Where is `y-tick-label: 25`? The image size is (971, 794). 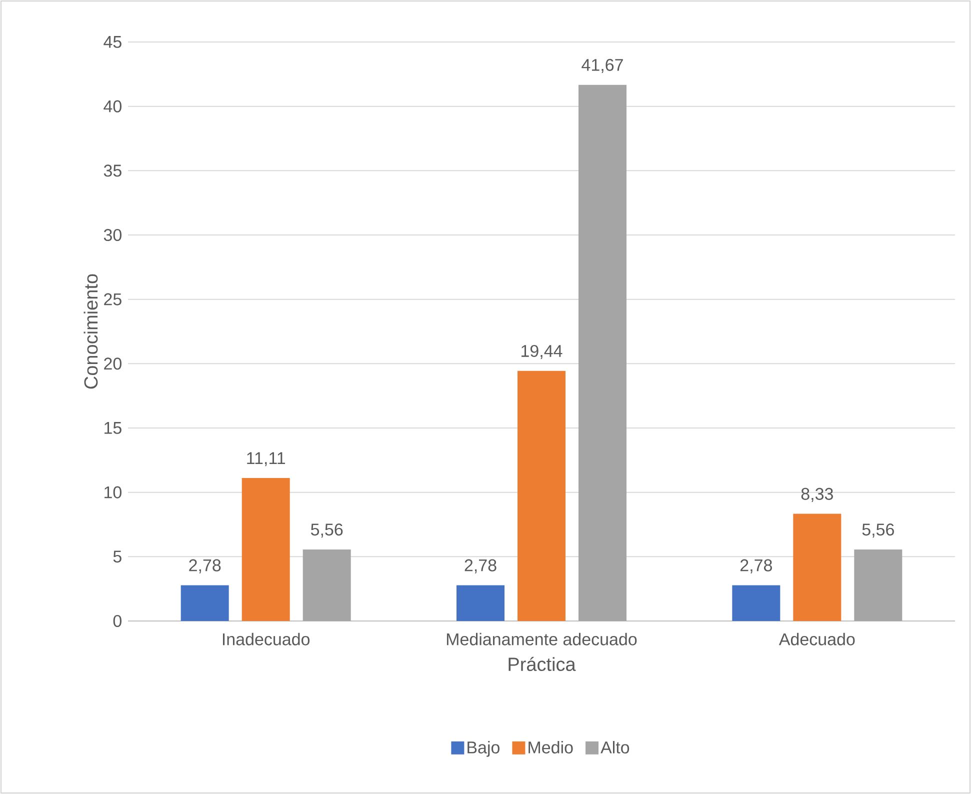
y-tick-label: 25 is located at coordinates (113, 299).